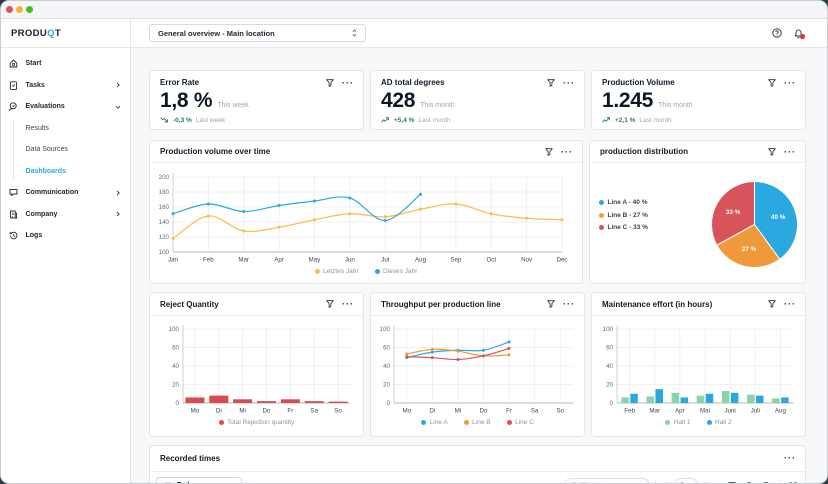 The image size is (828, 484). I want to click on legend-item: Hall 1, so click(678, 422).